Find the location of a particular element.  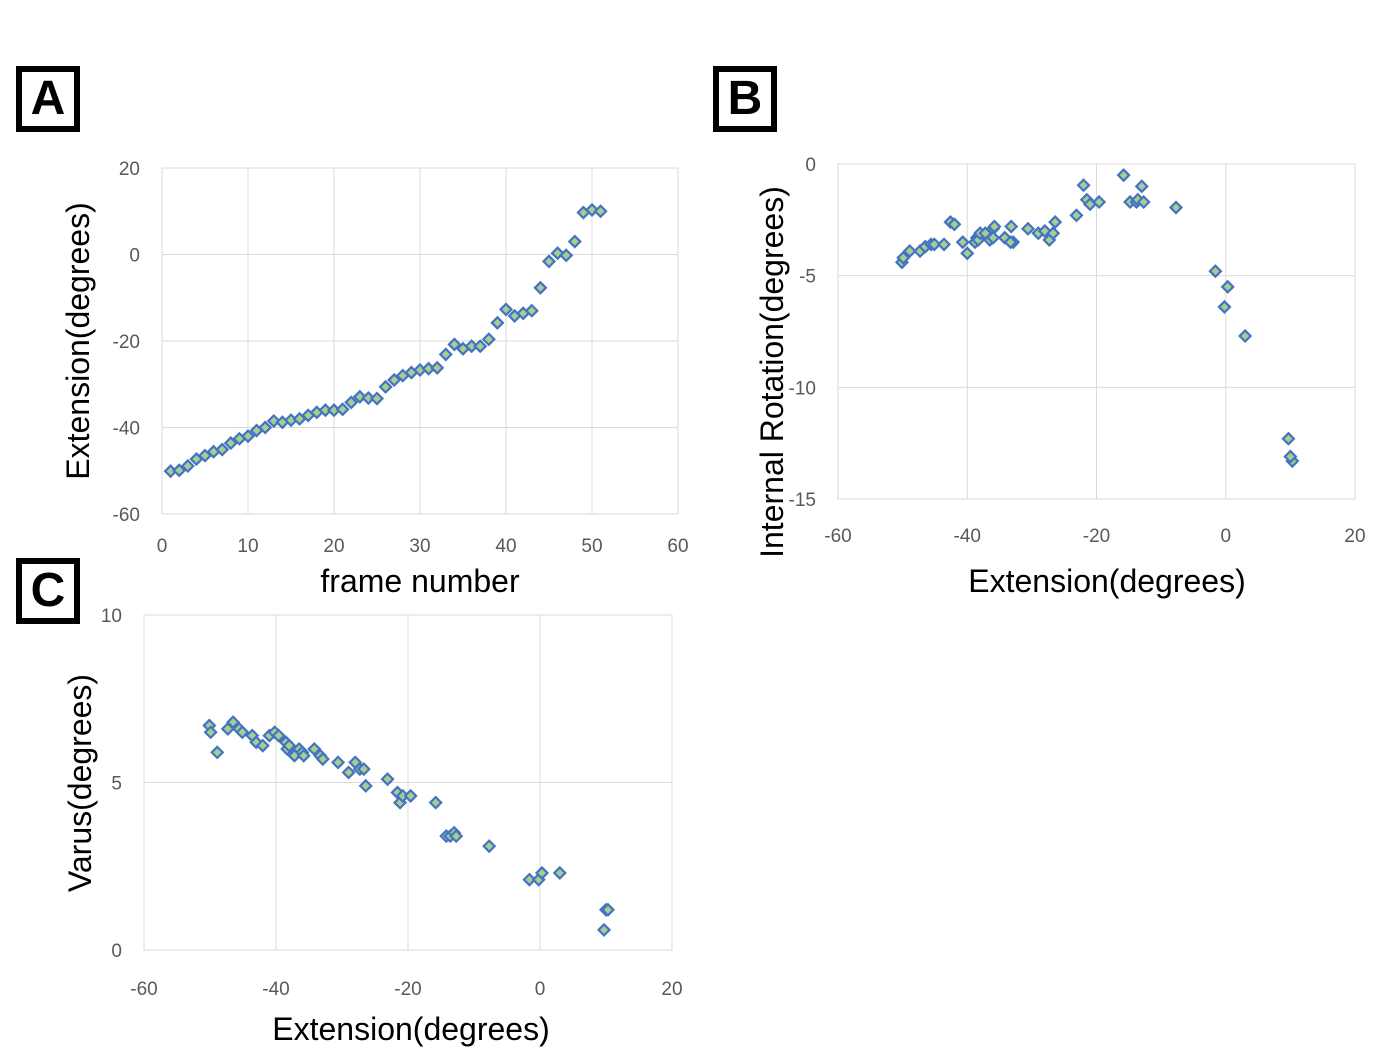

y-tick-label: 5 is located at coordinates (116, 784).